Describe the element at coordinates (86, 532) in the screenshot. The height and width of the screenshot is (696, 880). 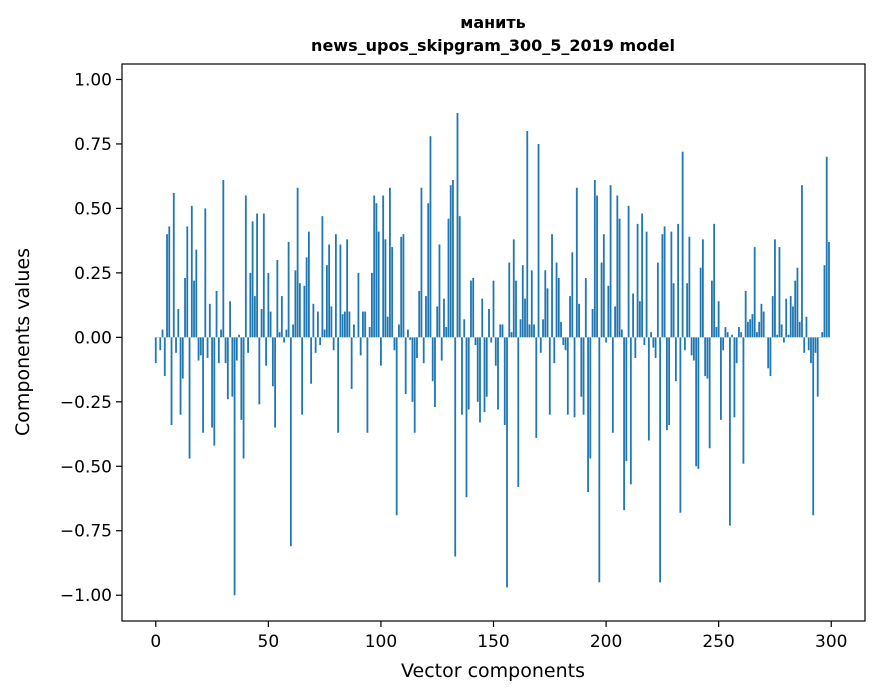
I see `y-tick-label: −0.75` at that location.